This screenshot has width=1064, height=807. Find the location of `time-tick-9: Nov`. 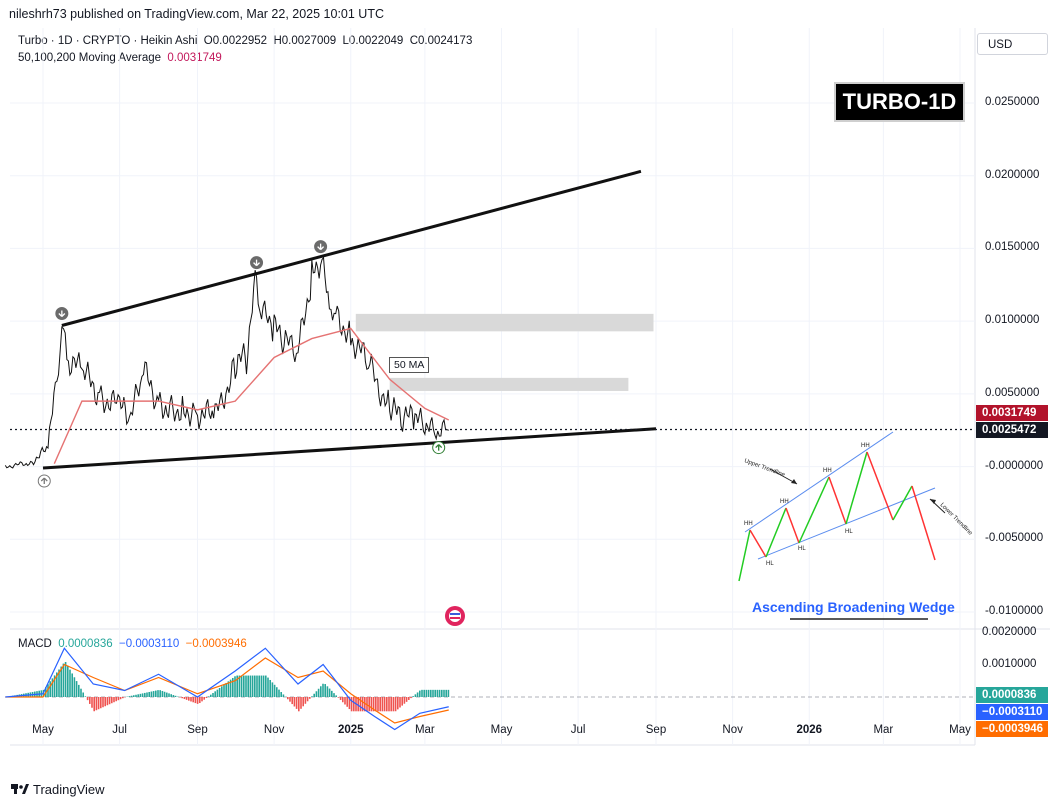

time-tick-9: Nov is located at coordinates (732, 730).